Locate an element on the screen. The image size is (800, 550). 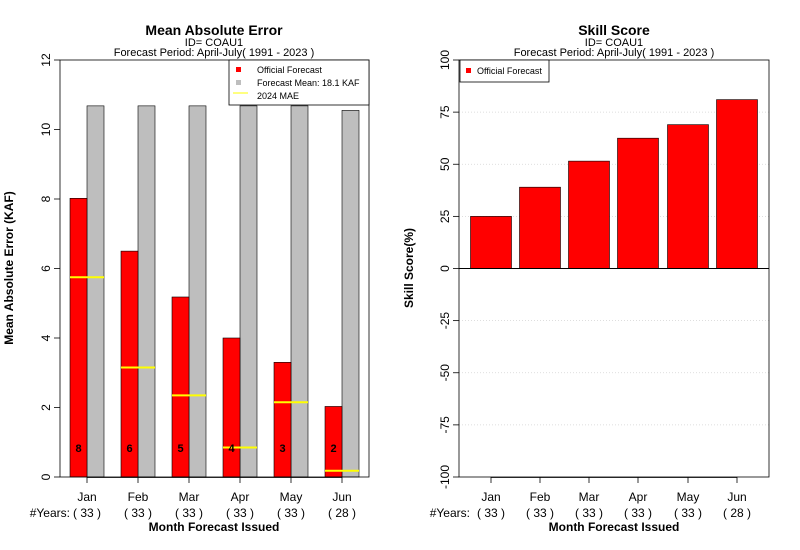
mae-y-tick-label-0: 0 is located at coordinates (46, 476).